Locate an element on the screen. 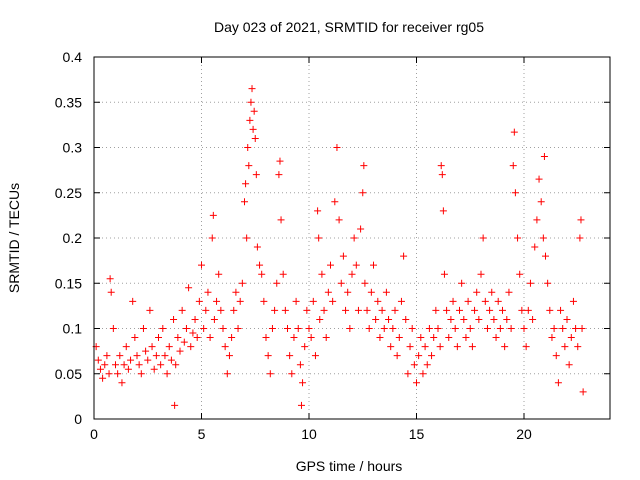  x-tick-label: 20 is located at coordinates (524, 434).